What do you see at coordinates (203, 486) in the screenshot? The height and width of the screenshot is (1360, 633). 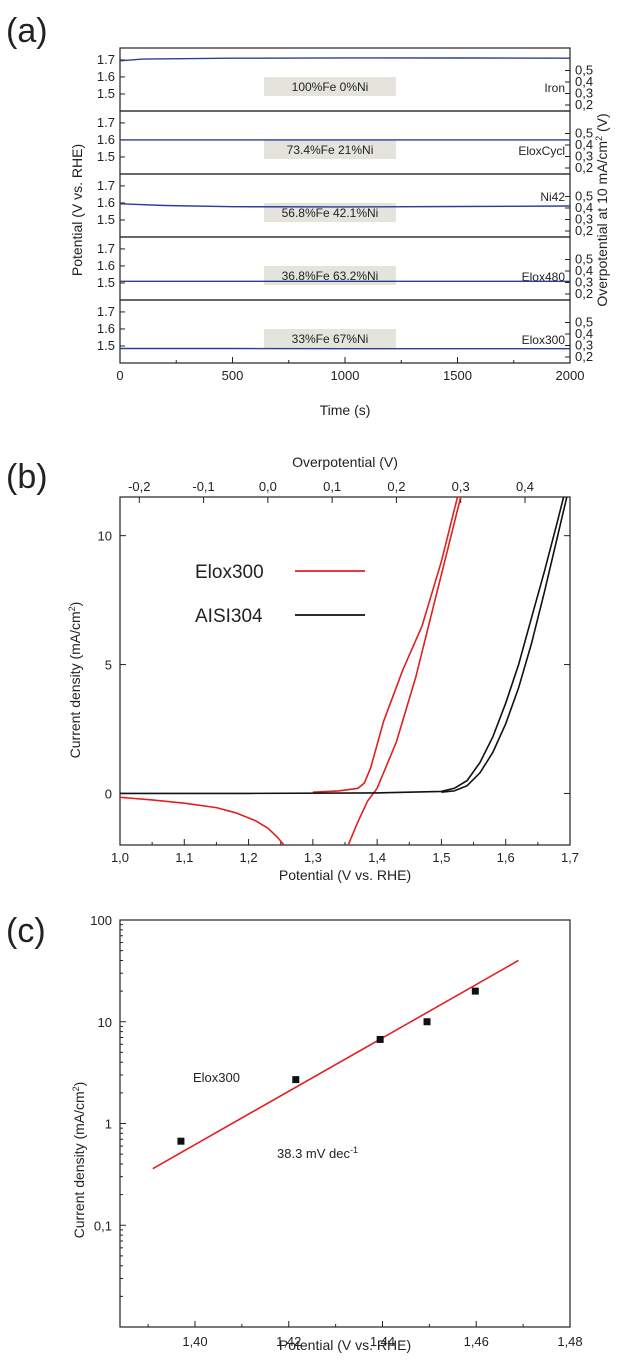 I see `b-top-tick-label: -0,1` at bounding box center [203, 486].